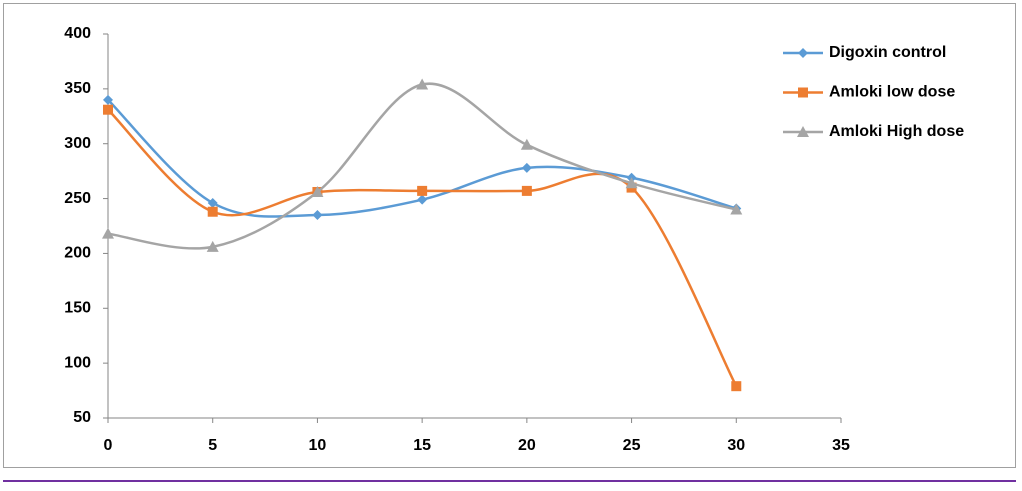  I want to click on x-tick-label: 25, so click(632, 445).